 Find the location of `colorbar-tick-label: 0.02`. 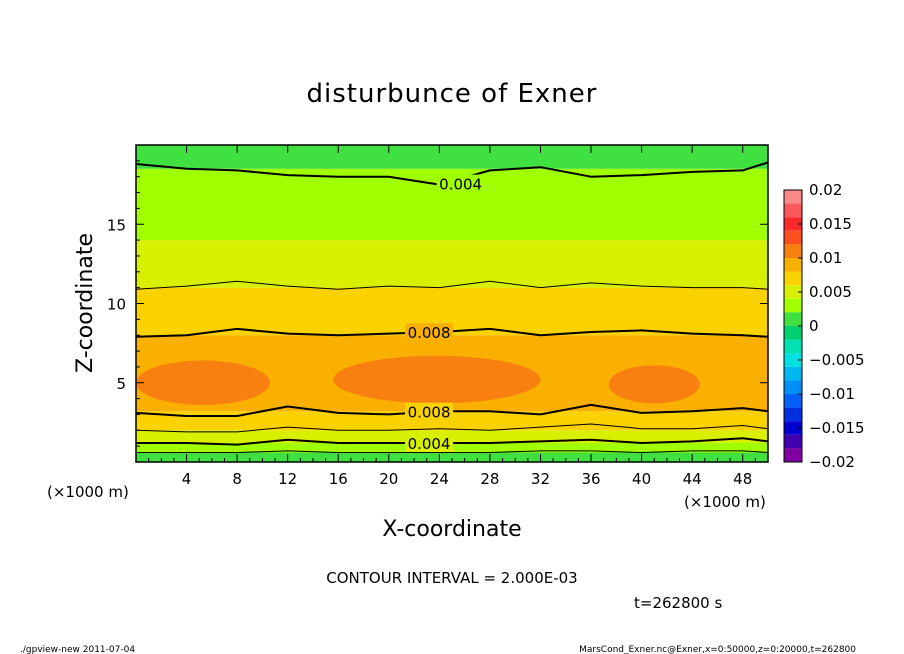

colorbar-tick-label: 0.02 is located at coordinates (825, 190).